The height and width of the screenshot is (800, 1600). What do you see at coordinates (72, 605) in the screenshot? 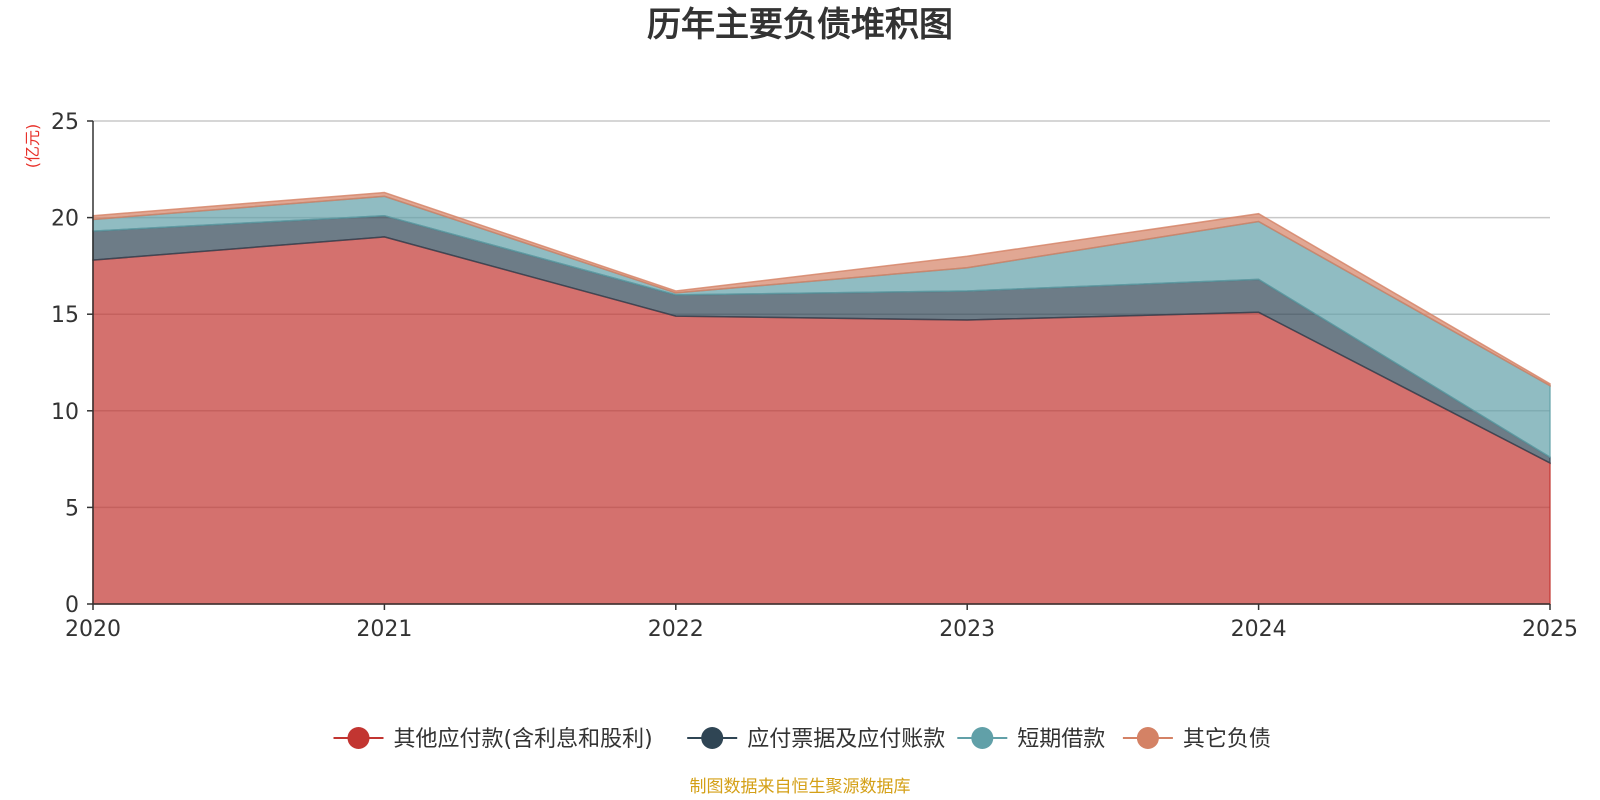
I see `y-tick-label: 0` at bounding box center [72, 605].